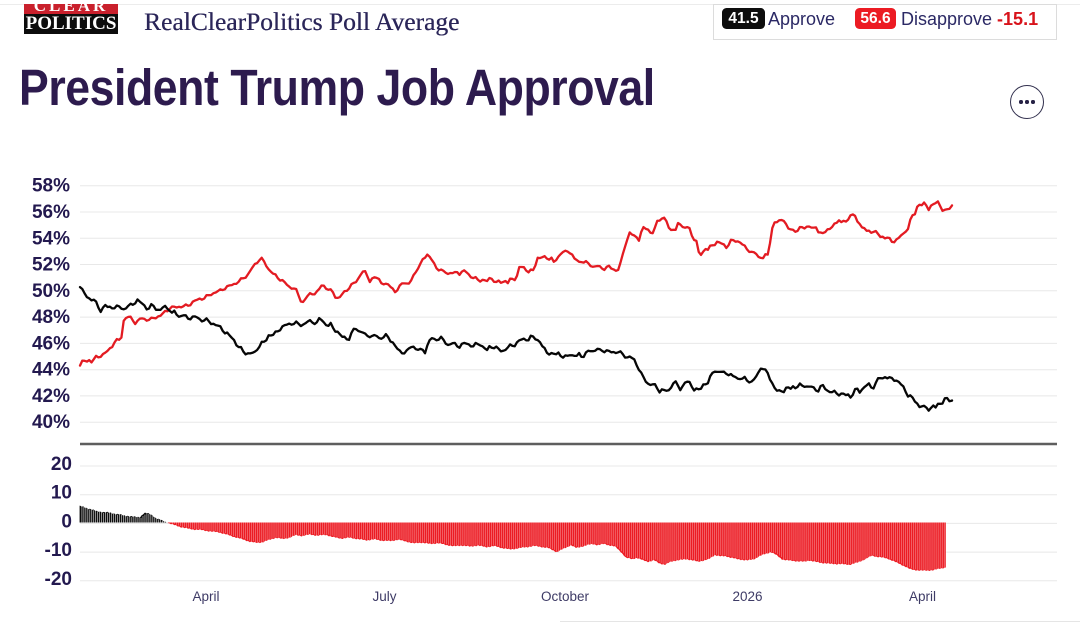 This screenshot has width=1080, height=629. Describe the element at coordinates (61, 464) in the screenshot. I see `svg-text: 20` at that location.